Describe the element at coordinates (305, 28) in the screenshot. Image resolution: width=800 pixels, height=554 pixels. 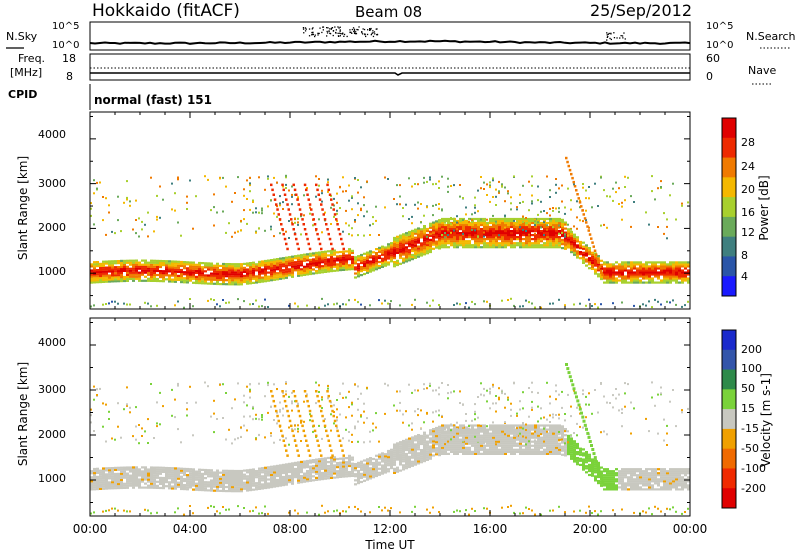
I see `noise-search-point` at that location.